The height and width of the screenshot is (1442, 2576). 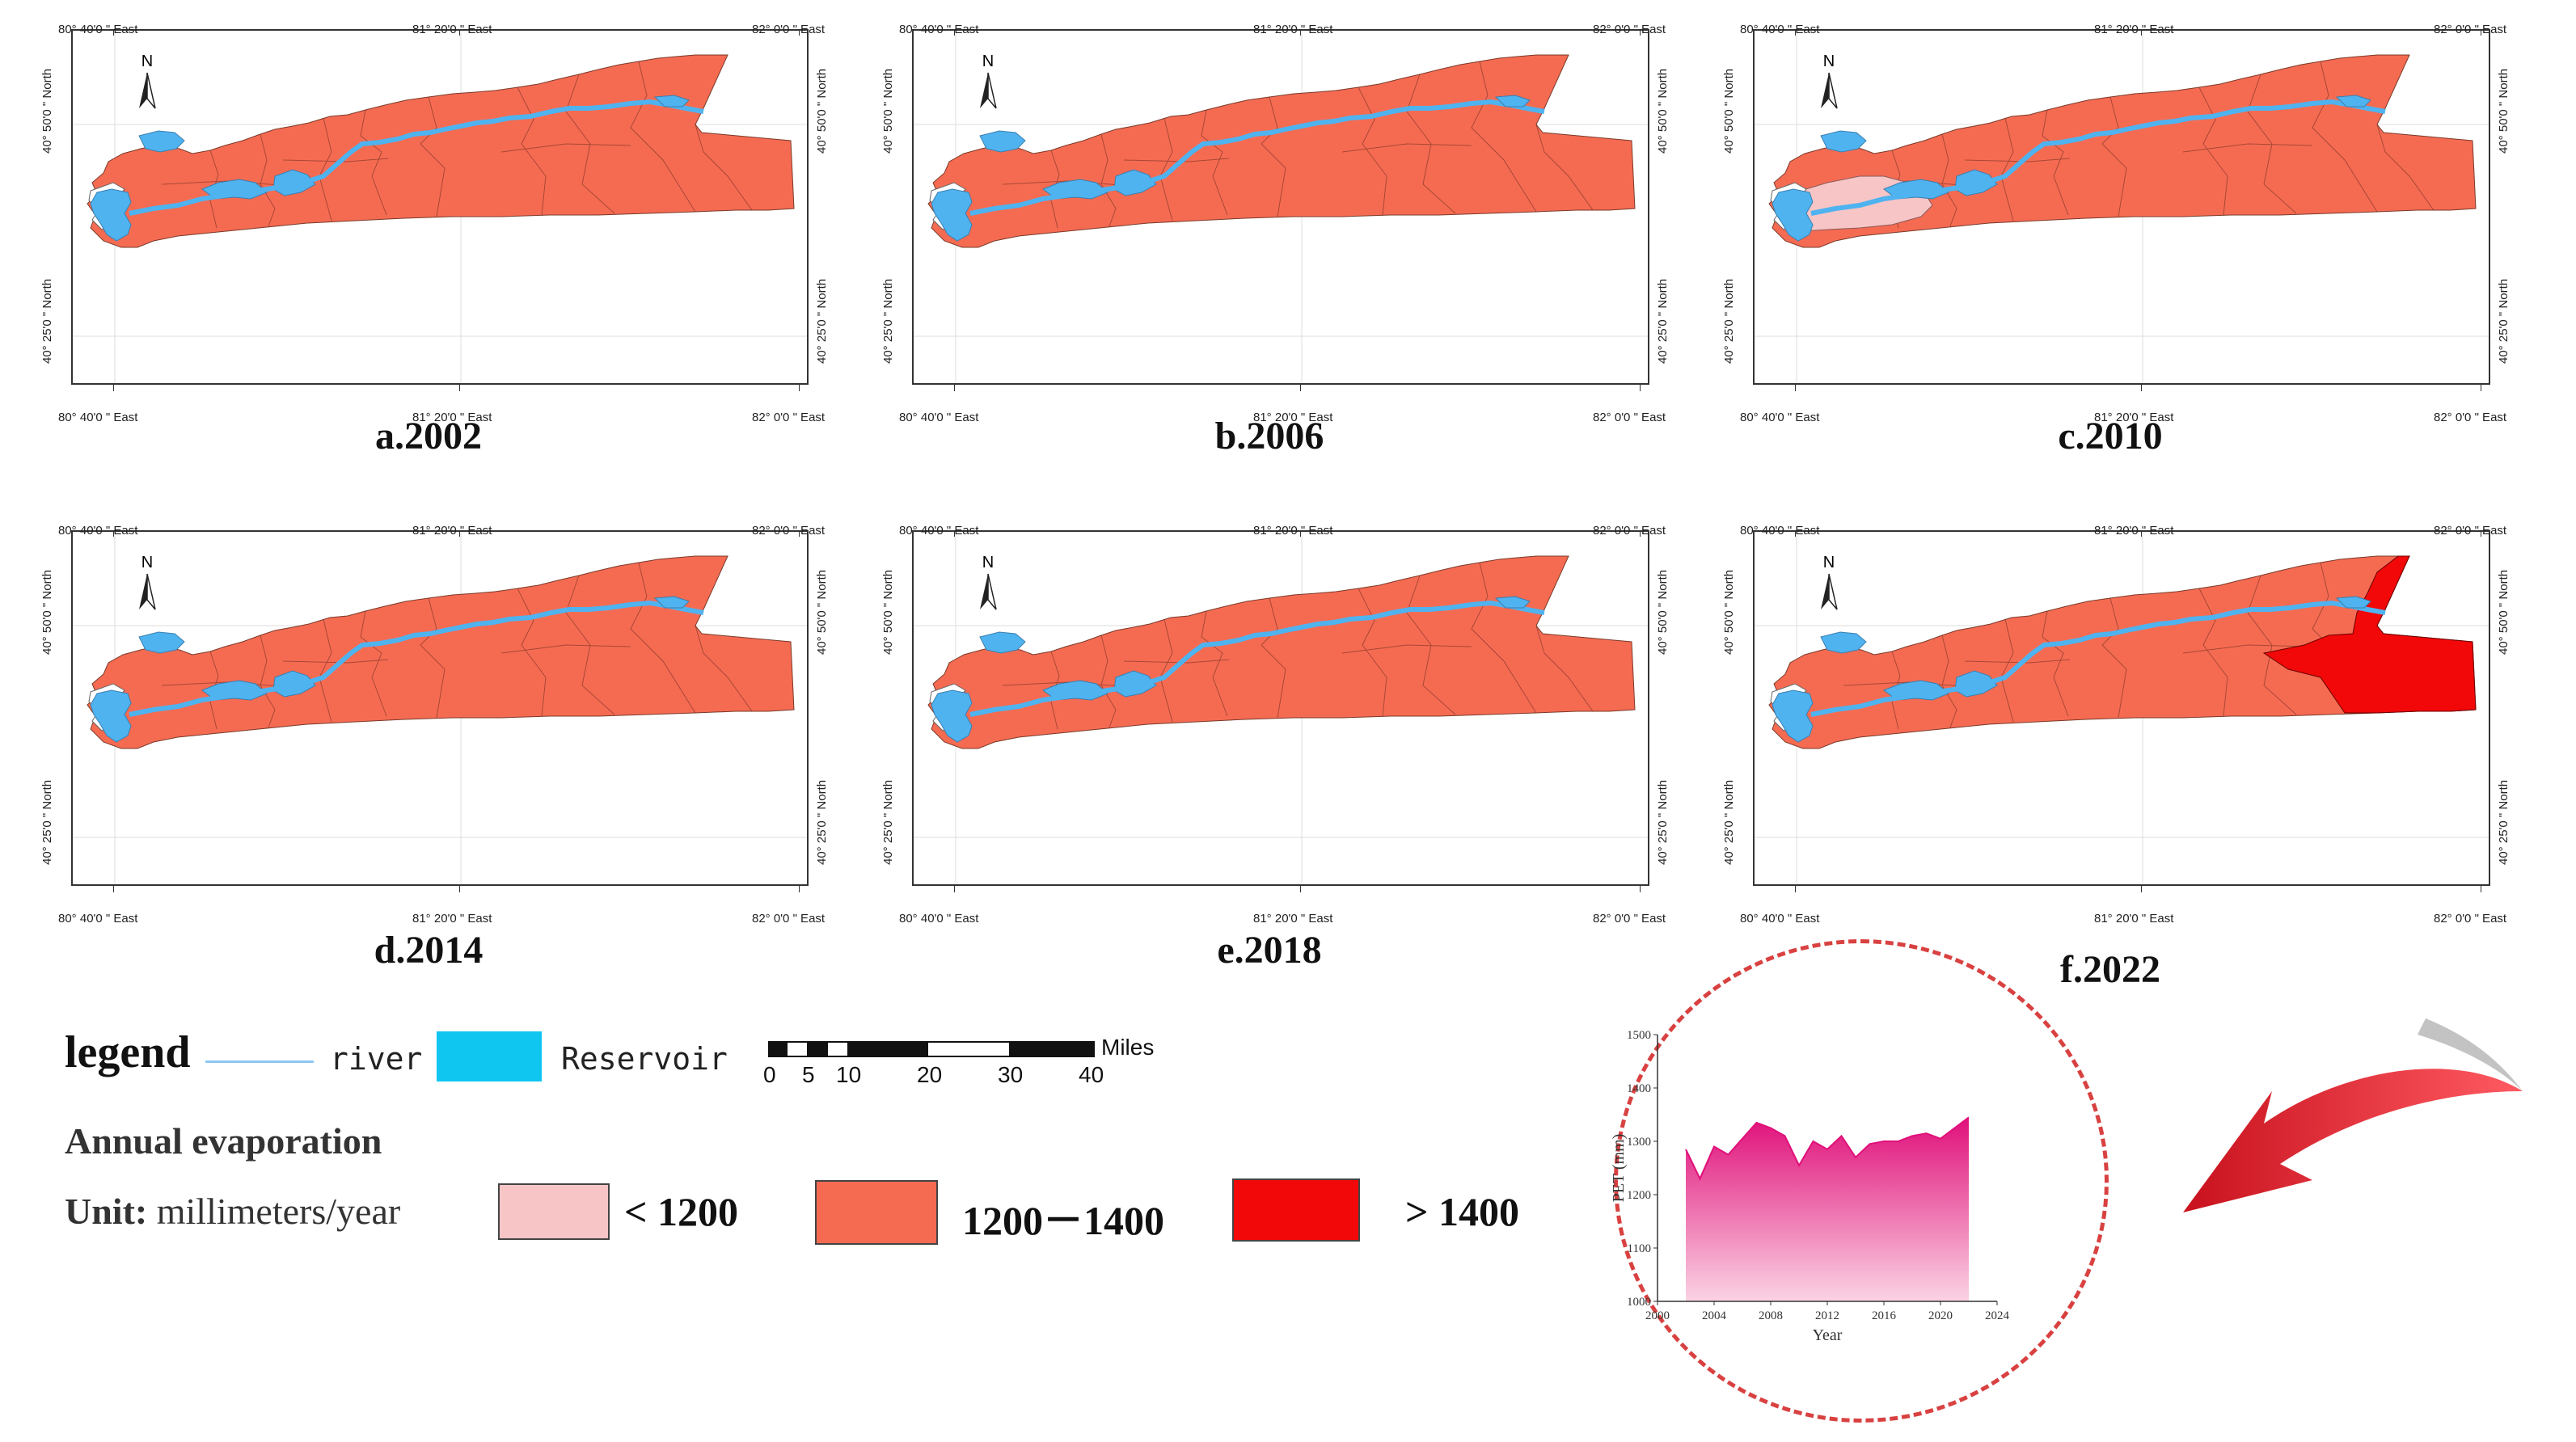 What do you see at coordinates (1639, 1302) in the screenshot?
I see `y-tick-label: 1000` at bounding box center [1639, 1302].